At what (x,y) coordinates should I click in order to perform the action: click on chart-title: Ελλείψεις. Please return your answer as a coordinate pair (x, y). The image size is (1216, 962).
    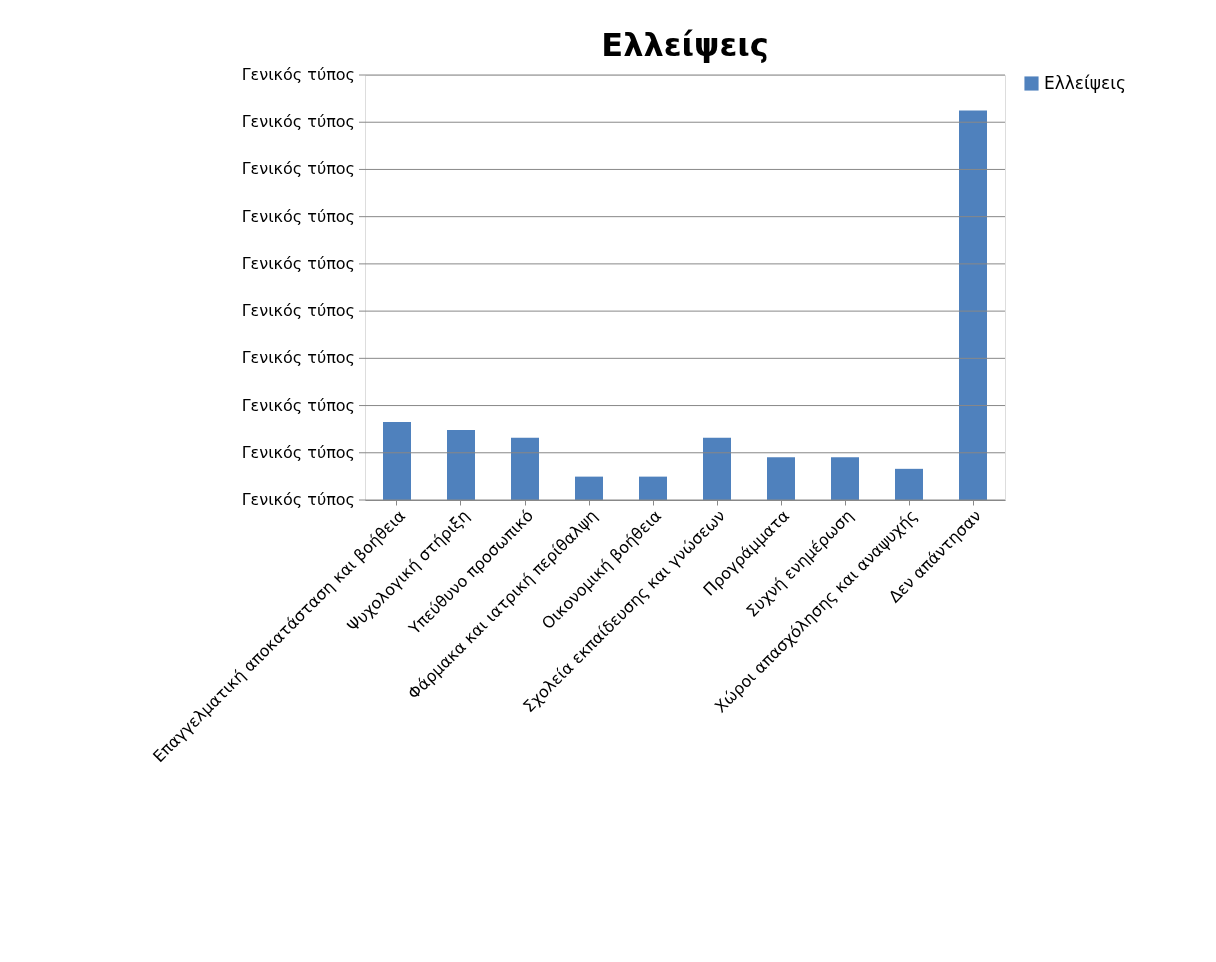
    Looking at the image, I should click on (685, 45).